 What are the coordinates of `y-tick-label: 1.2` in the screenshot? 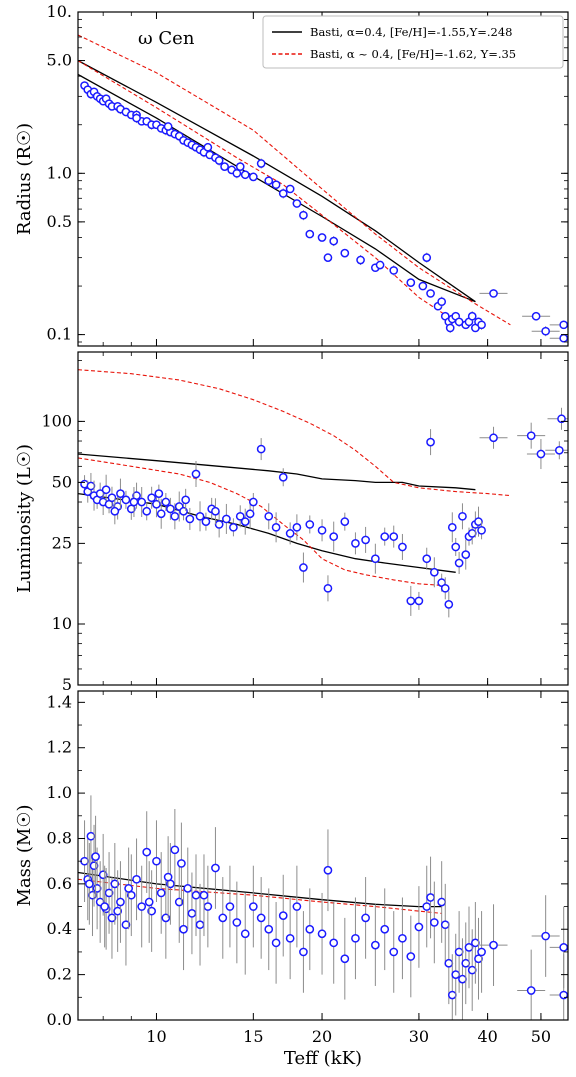 It's located at (59, 747).